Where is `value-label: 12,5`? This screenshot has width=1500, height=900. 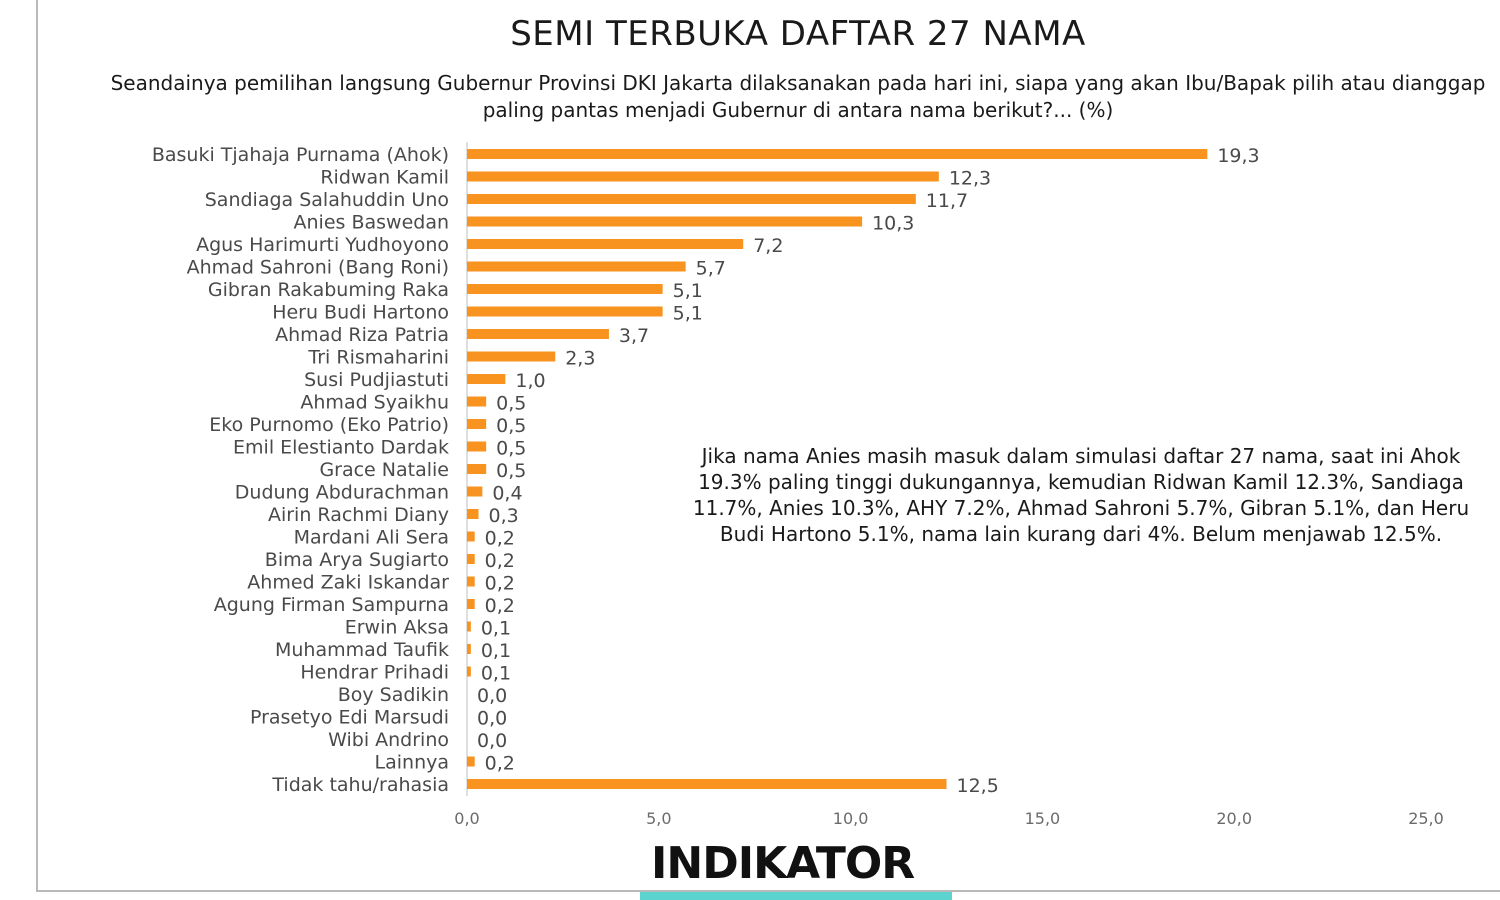
value-label: 12,5 is located at coordinates (978, 786).